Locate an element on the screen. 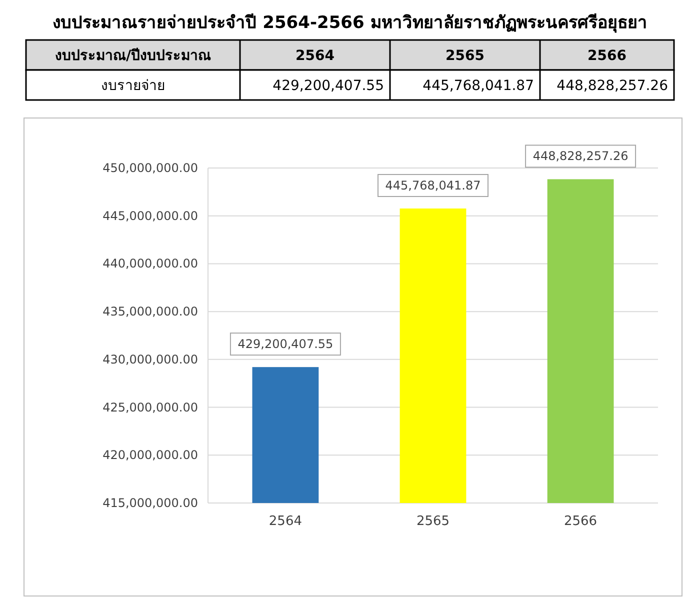 The height and width of the screenshot is (609, 700). text: 445,768,041.87 is located at coordinates (433, 185).